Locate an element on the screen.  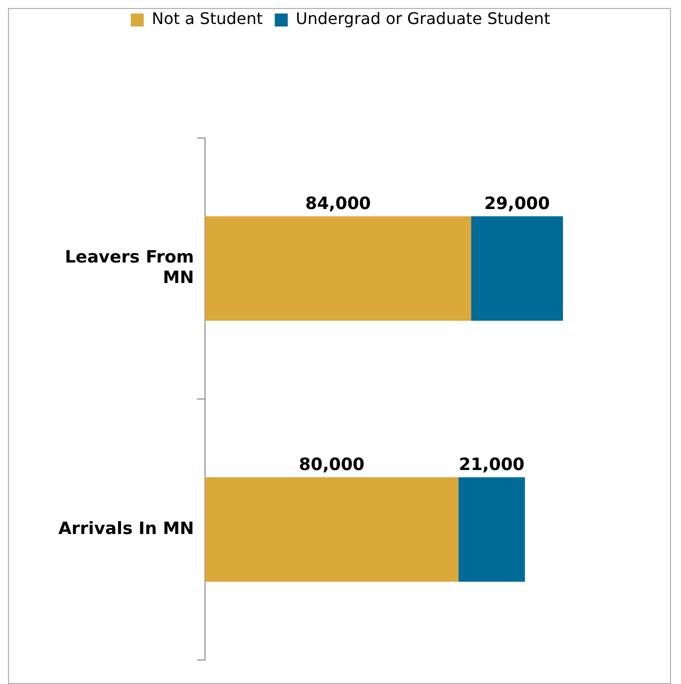
legend-label: Undergrad or Graduate Student is located at coordinates (423, 18).